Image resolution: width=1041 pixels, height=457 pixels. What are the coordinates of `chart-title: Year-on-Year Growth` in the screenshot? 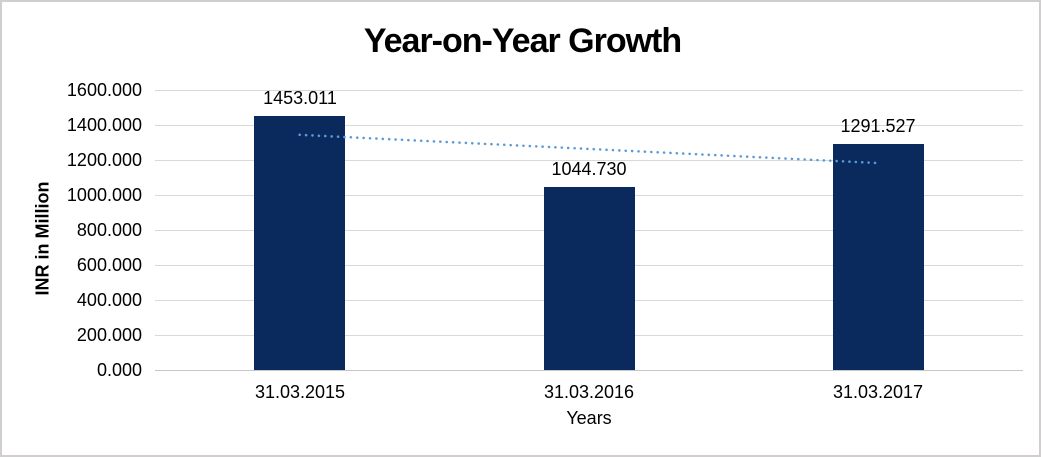 It's located at (522, 41).